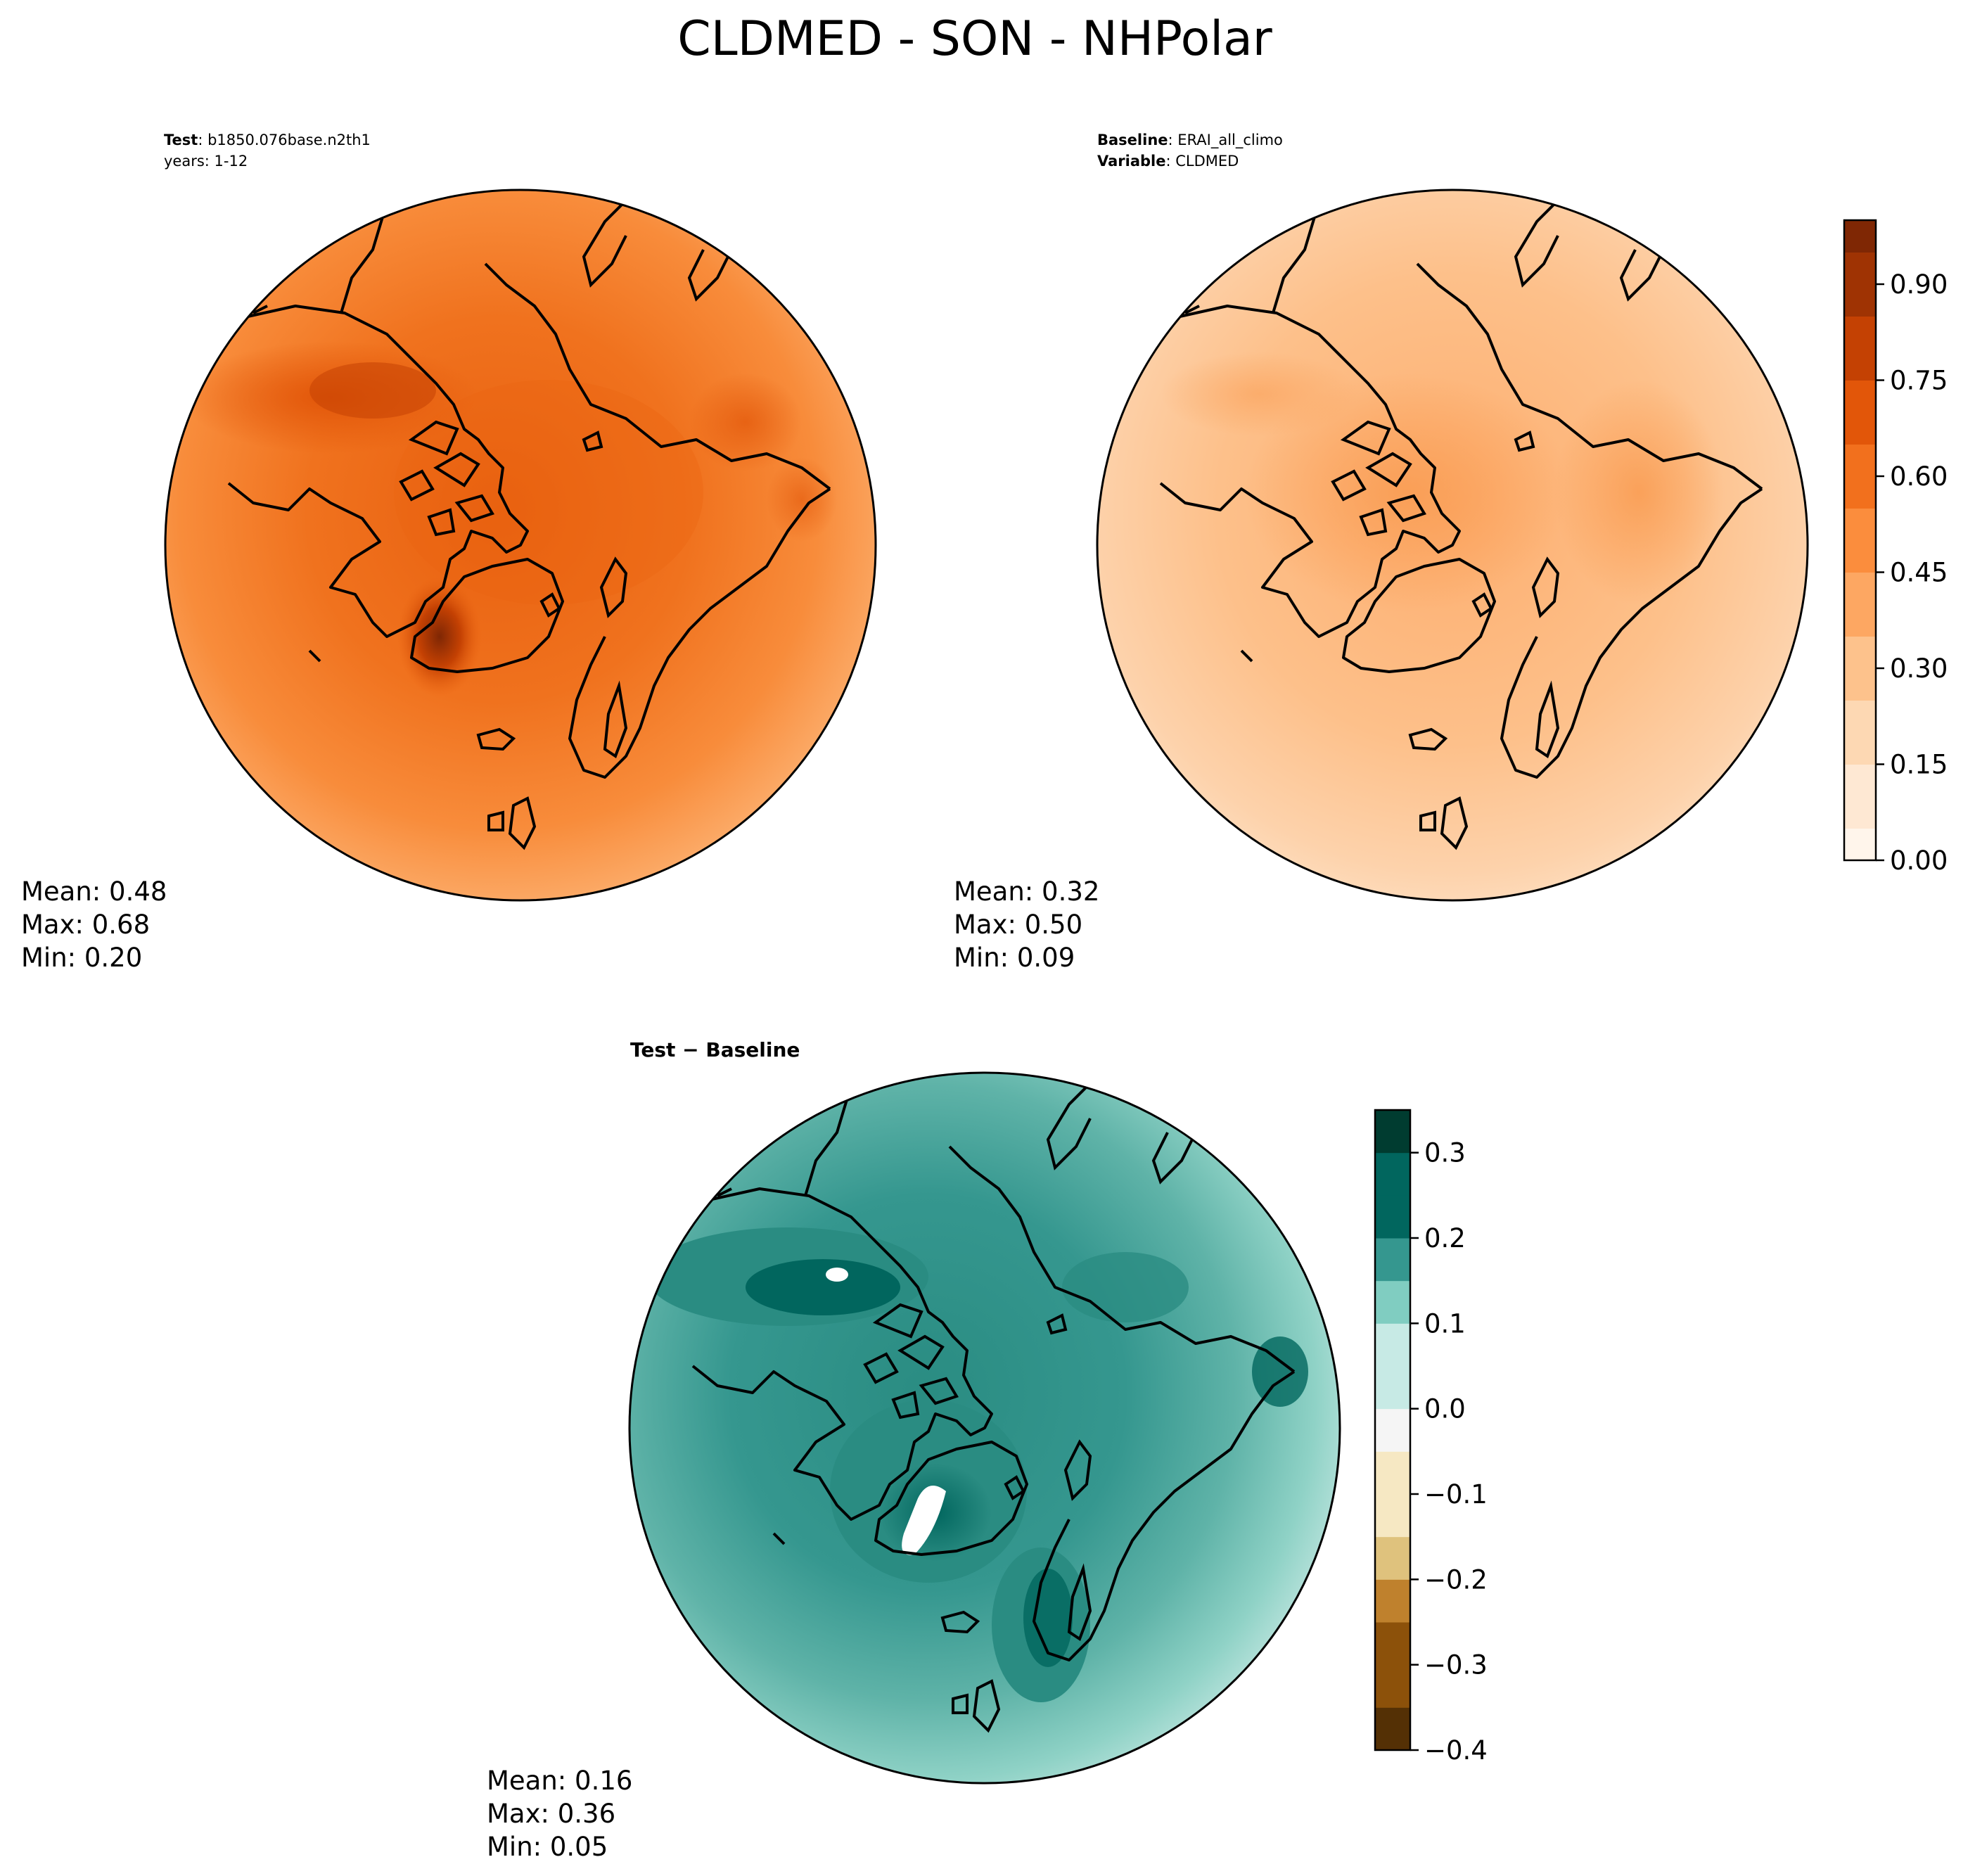 The image size is (1975, 1876). Describe the element at coordinates (181, 140) in the screenshot. I see `test-label-bold: Test` at that location.